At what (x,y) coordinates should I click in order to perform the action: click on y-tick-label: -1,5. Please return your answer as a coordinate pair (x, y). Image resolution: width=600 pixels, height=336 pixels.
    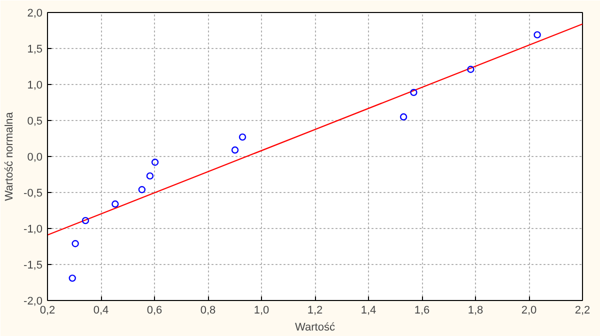
    Looking at the image, I should click on (33, 266).